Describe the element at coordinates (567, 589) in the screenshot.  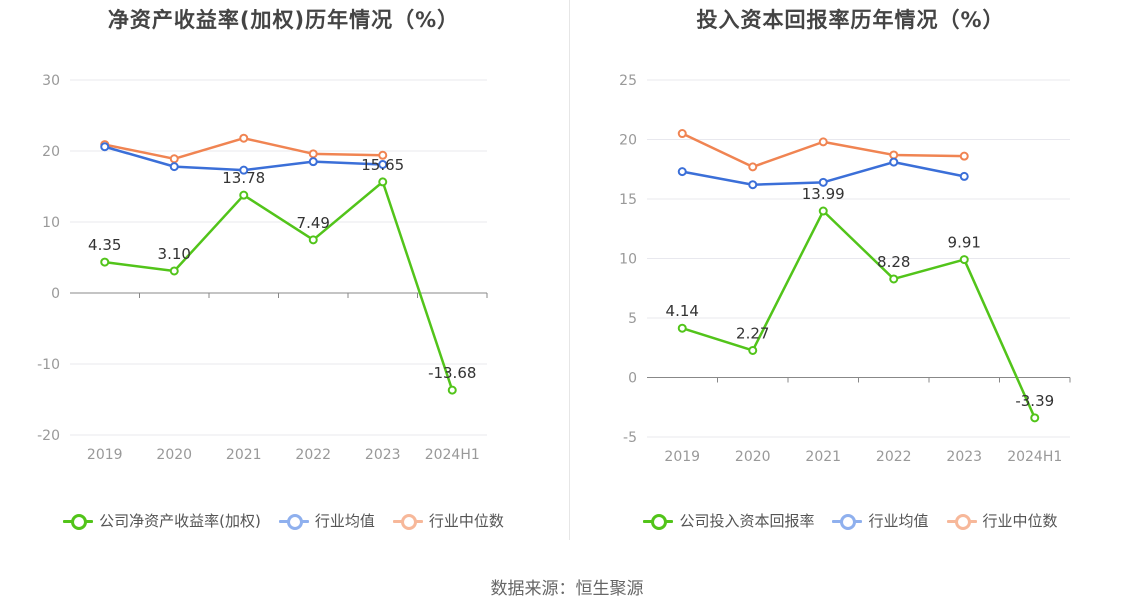
I see `data-source: 数据来源：恒生聚源` at that location.